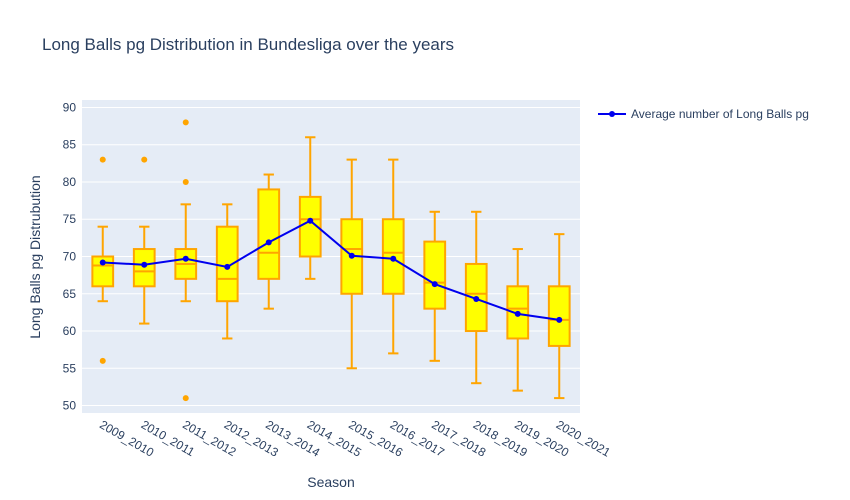 This screenshot has width=850, height=500. Describe the element at coordinates (310, 208) in the screenshot. I see `box-2014_2015` at that location.